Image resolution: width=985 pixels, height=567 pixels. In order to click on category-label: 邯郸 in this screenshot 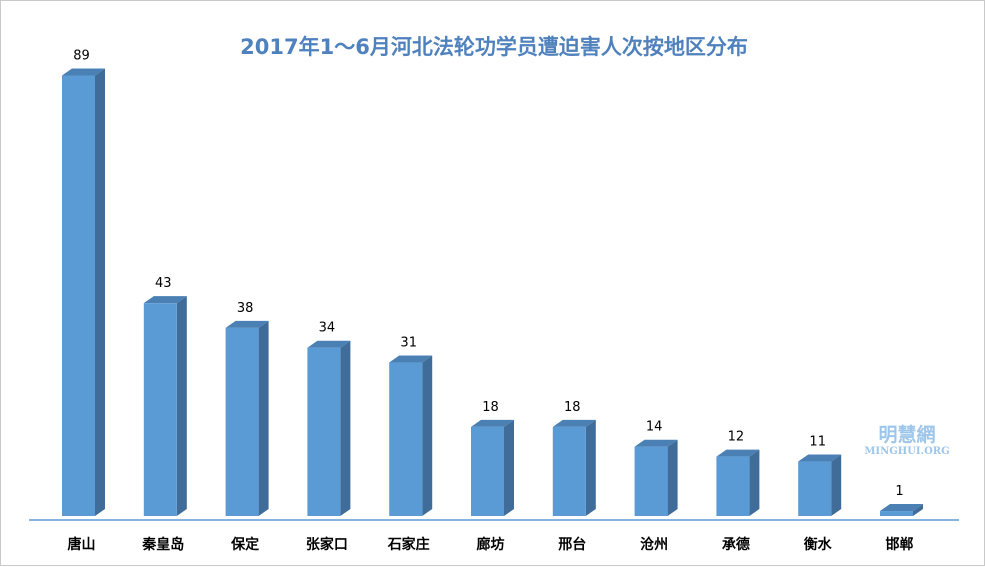, I will do `click(900, 544)`.